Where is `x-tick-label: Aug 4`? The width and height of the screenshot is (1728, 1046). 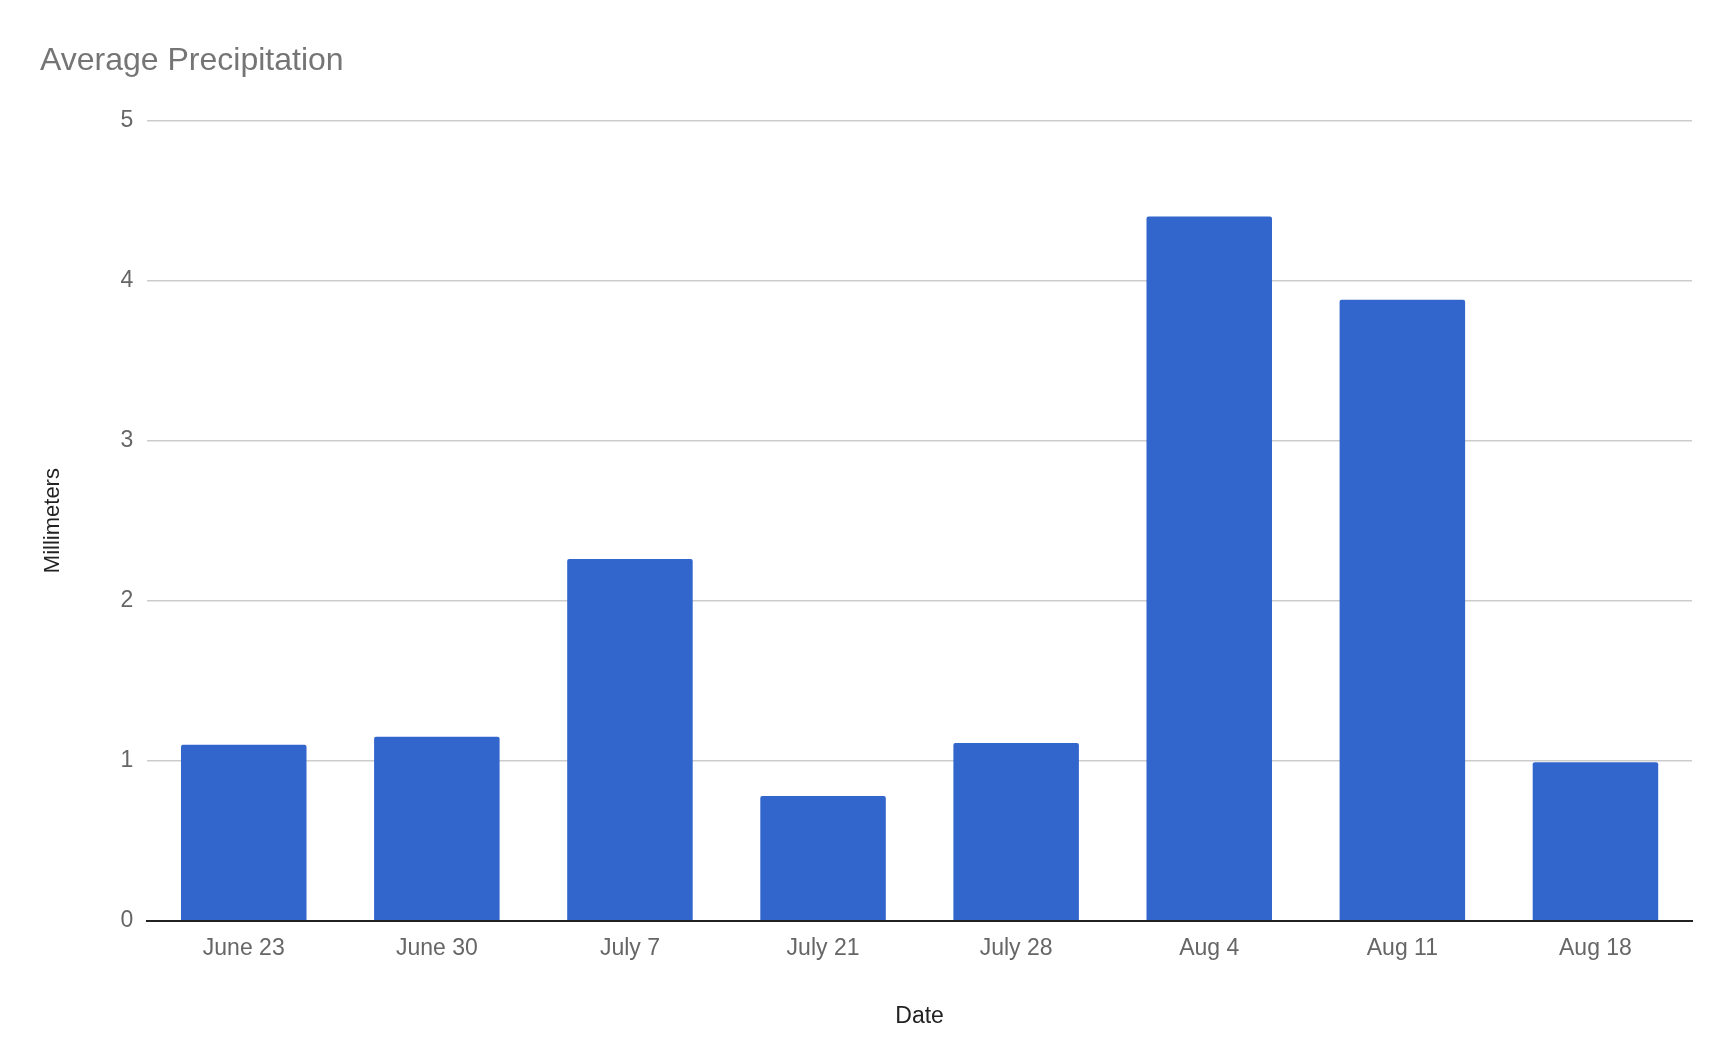
x-tick-label: Aug 4 is located at coordinates (1209, 946).